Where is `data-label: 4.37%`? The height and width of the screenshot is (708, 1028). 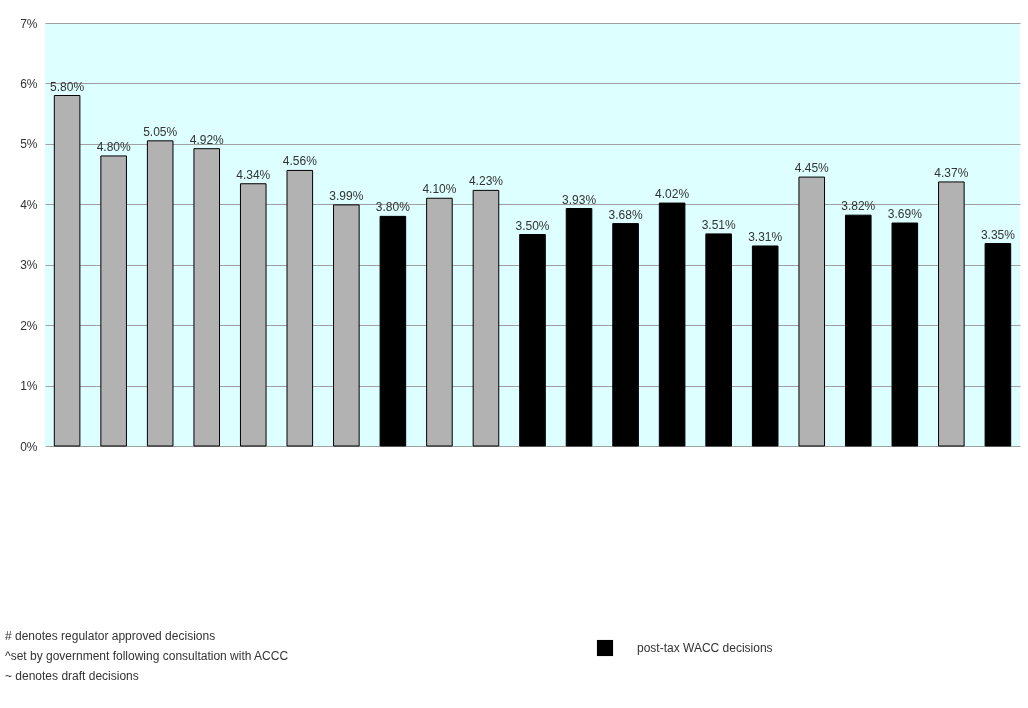
data-label: 4.37% is located at coordinates (951, 172).